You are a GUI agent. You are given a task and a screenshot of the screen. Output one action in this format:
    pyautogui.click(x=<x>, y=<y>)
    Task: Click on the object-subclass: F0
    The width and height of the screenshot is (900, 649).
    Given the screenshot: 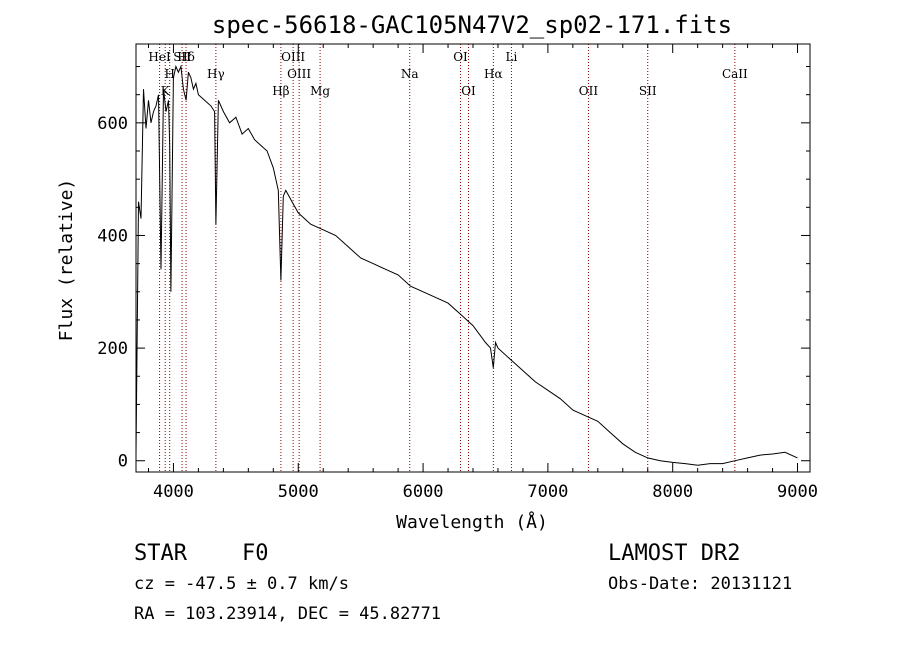 What is the action you would take?
    pyautogui.click(x=255, y=553)
    